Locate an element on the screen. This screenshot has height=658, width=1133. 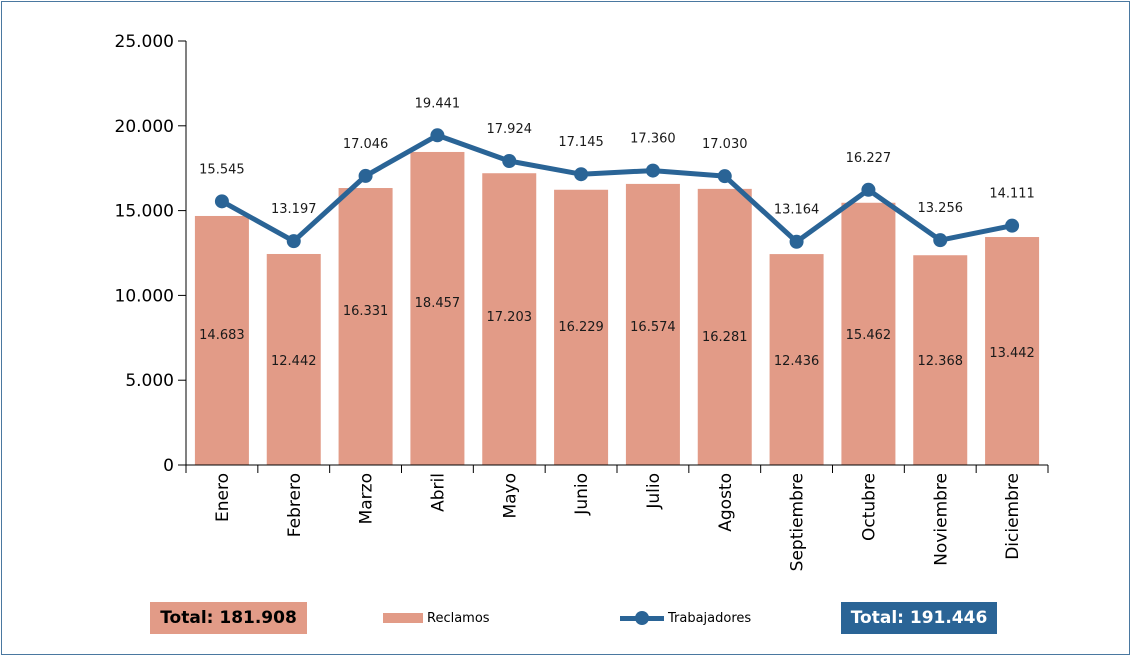
x-category-label-11: Noviembre is located at coordinates (941, 519).